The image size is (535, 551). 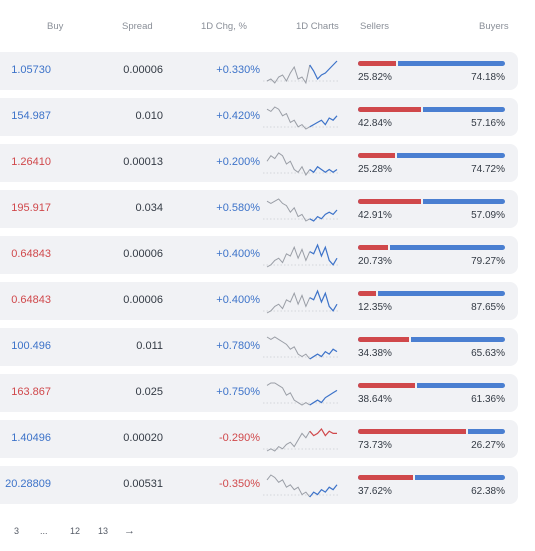 What do you see at coordinates (239, 484) in the screenshot?
I see `change-percent: -0.350%` at bounding box center [239, 484].